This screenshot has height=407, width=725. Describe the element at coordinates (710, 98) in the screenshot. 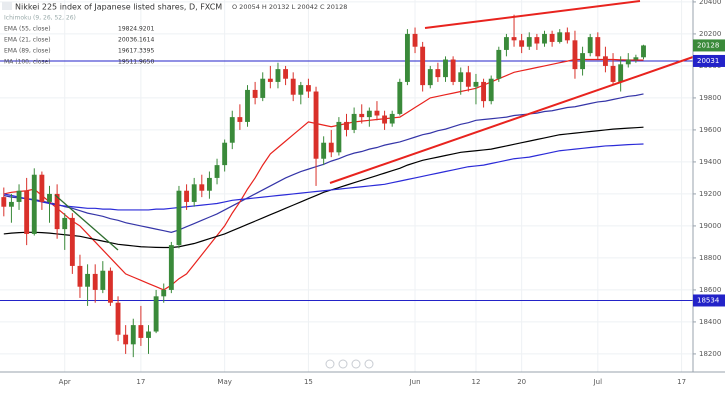

I see `y-tick-label: 19800` at that location.